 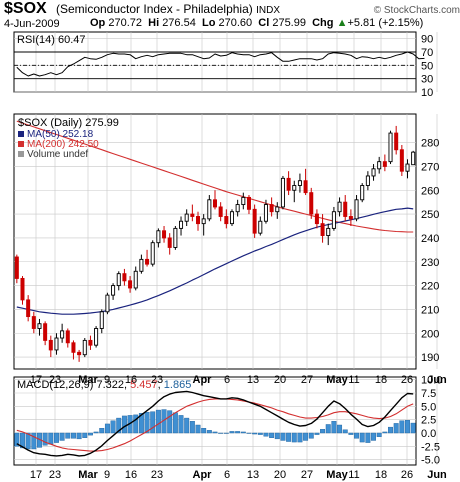 What do you see at coordinates (427, 40) in the screenshot?
I see `rsi-tick-label: 90` at bounding box center [427, 40].